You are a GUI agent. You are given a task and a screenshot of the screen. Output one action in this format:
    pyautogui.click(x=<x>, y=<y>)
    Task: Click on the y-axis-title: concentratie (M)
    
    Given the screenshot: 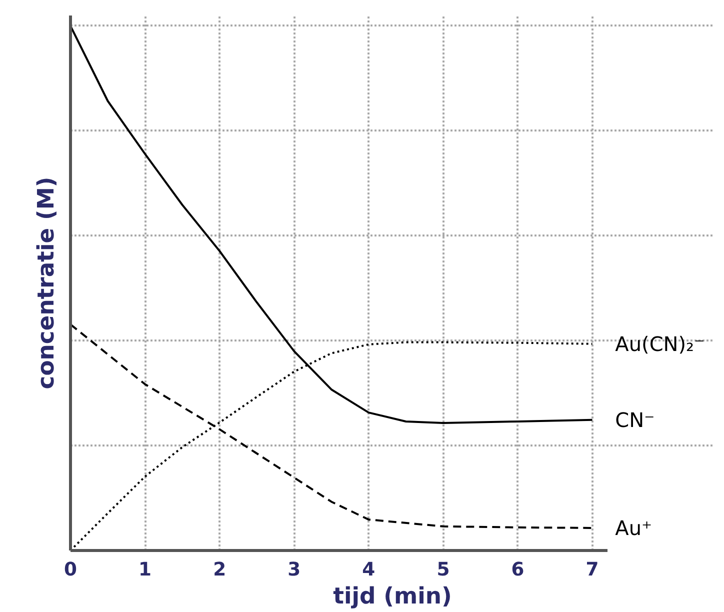 What is the action you would take?
    pyautogui.click(x=47, y=283)
    